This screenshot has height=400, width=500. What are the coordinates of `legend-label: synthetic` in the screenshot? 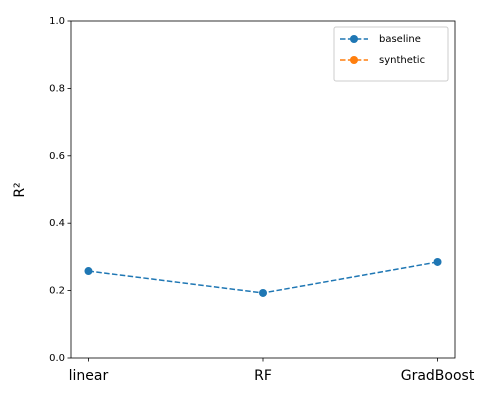 It's located at (402, 60).